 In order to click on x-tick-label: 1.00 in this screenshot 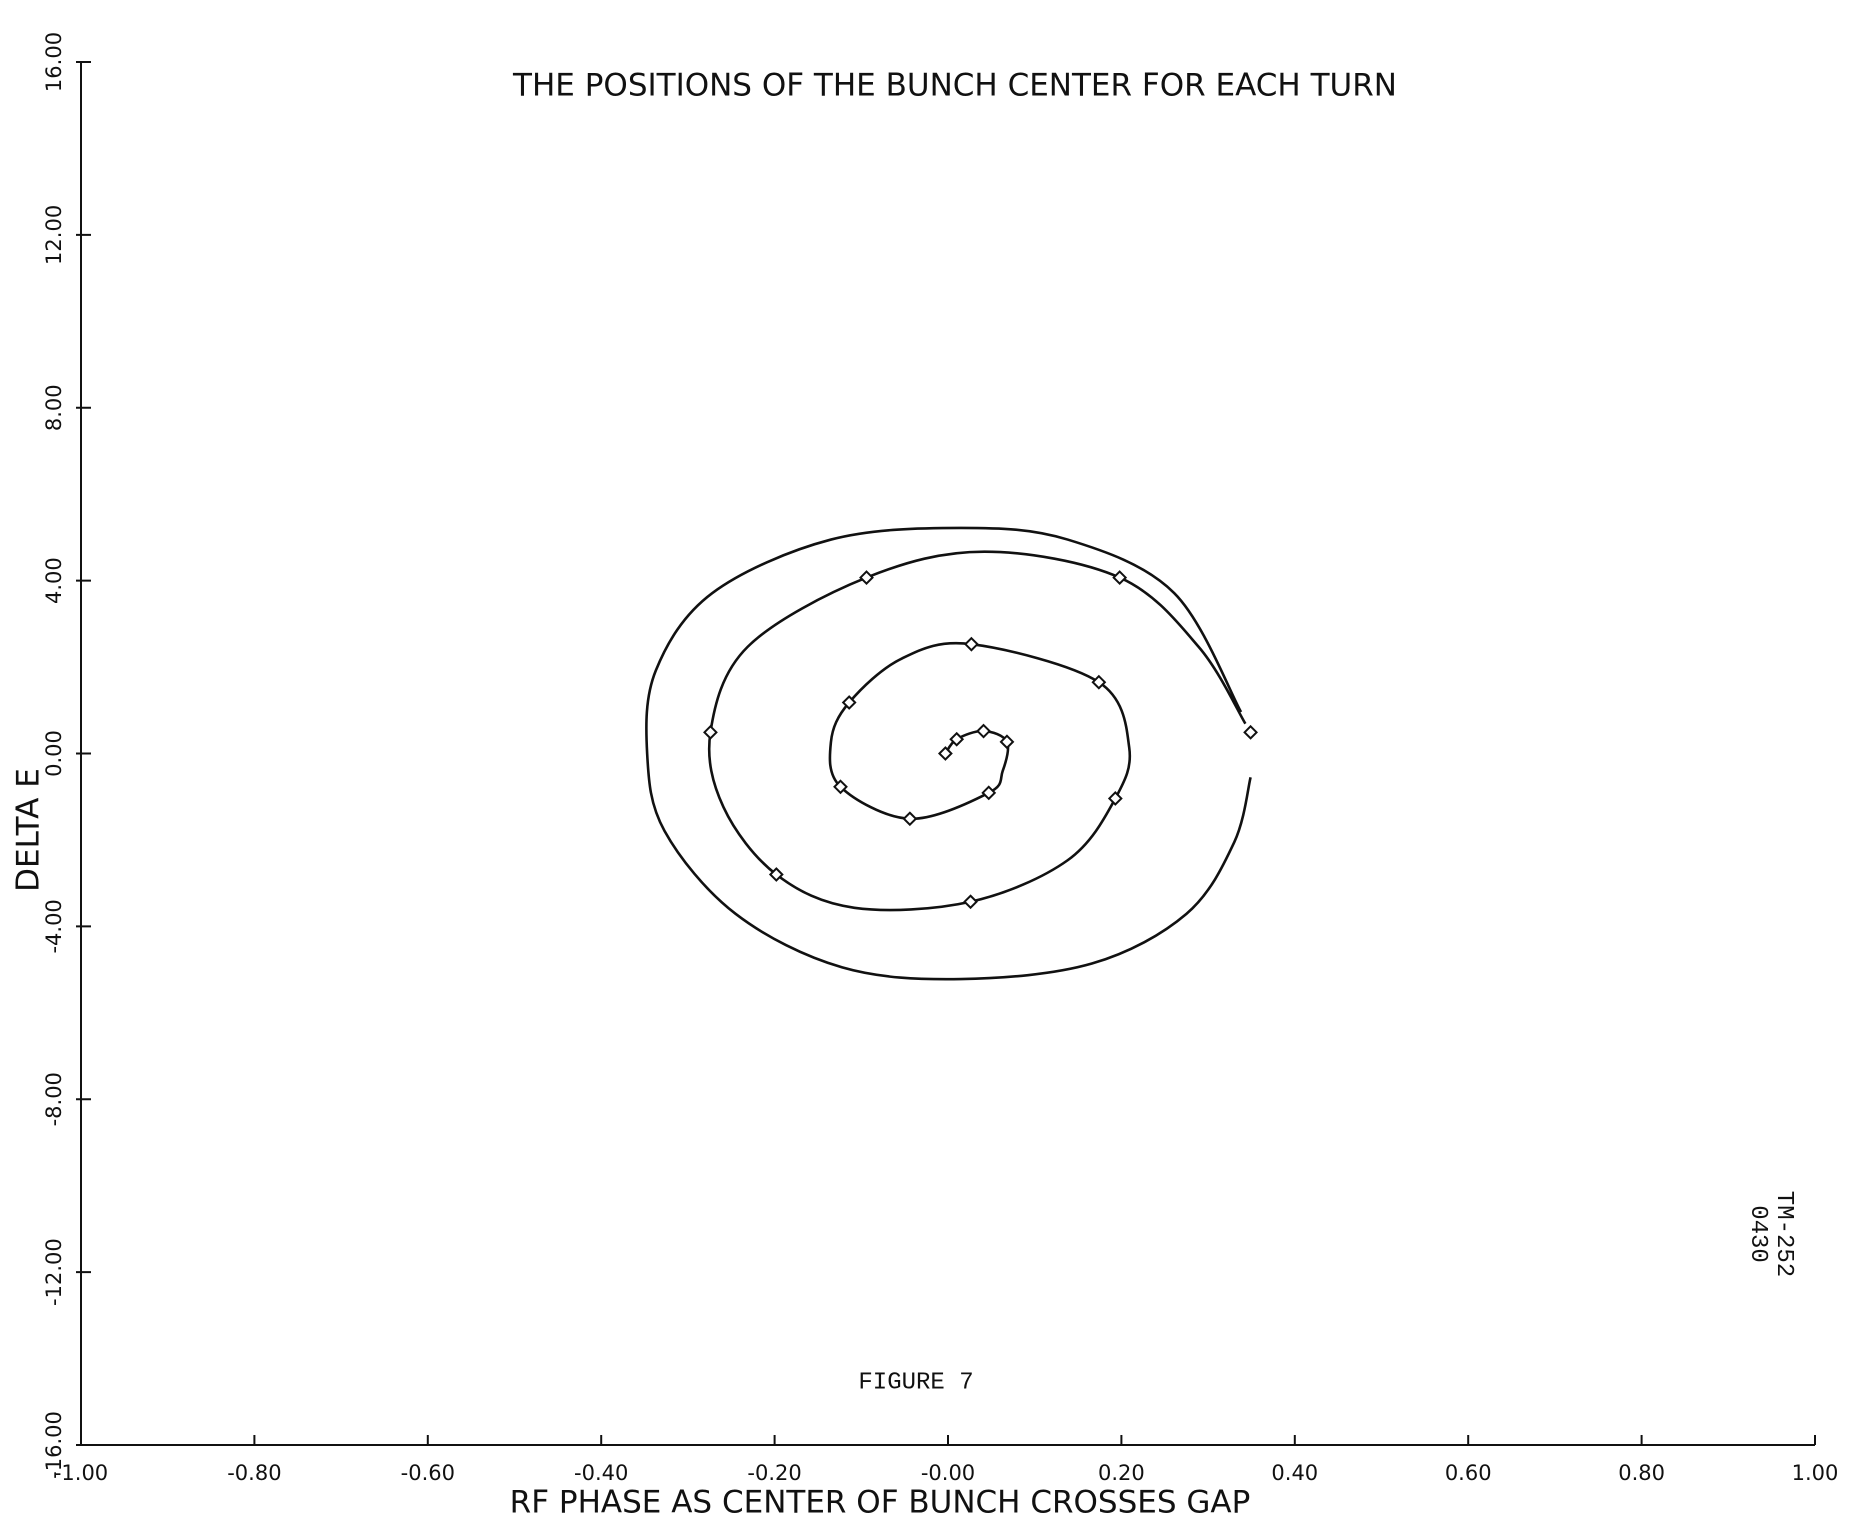, I will do `click(1815, 1473)`.